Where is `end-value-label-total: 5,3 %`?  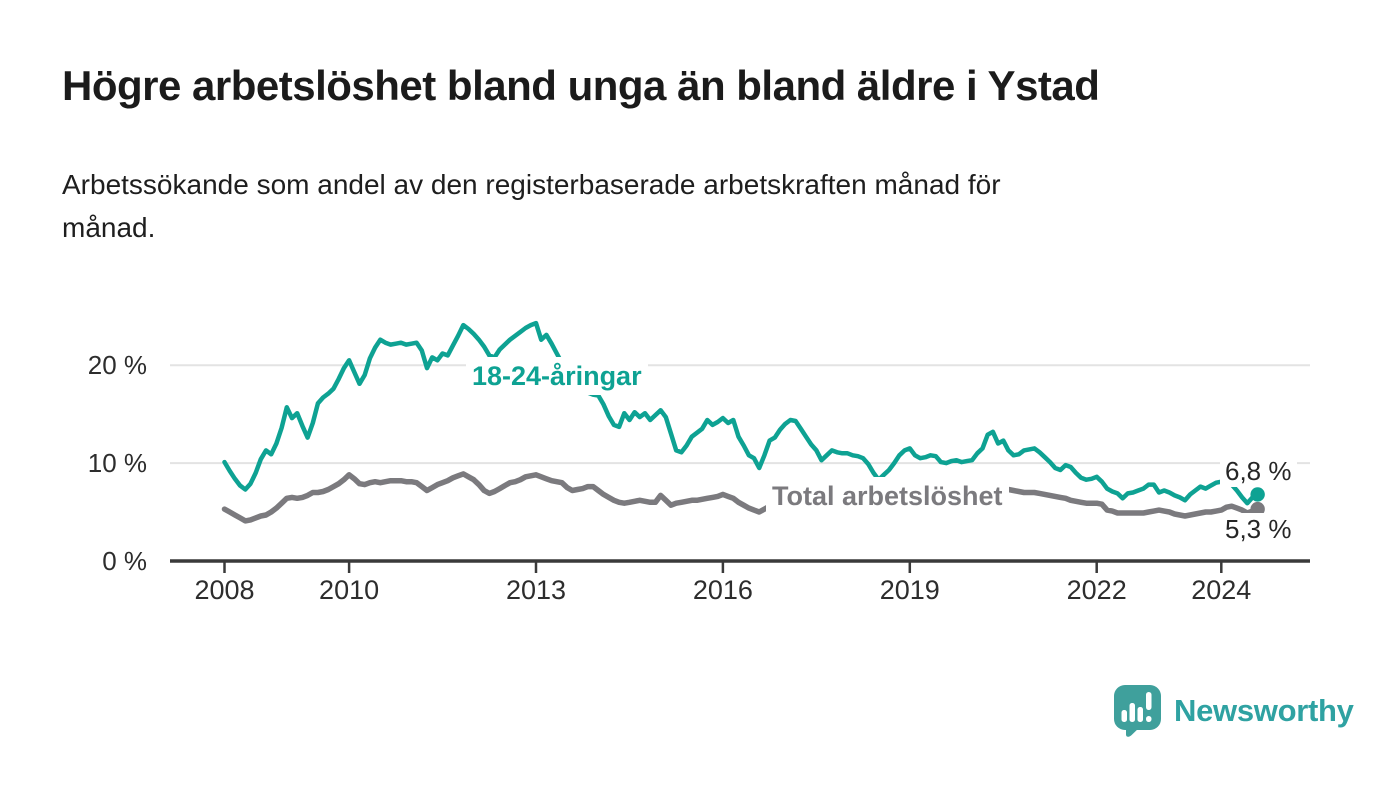 end-value-label-total: 5,3 % is located at coordinates (1258, 529).